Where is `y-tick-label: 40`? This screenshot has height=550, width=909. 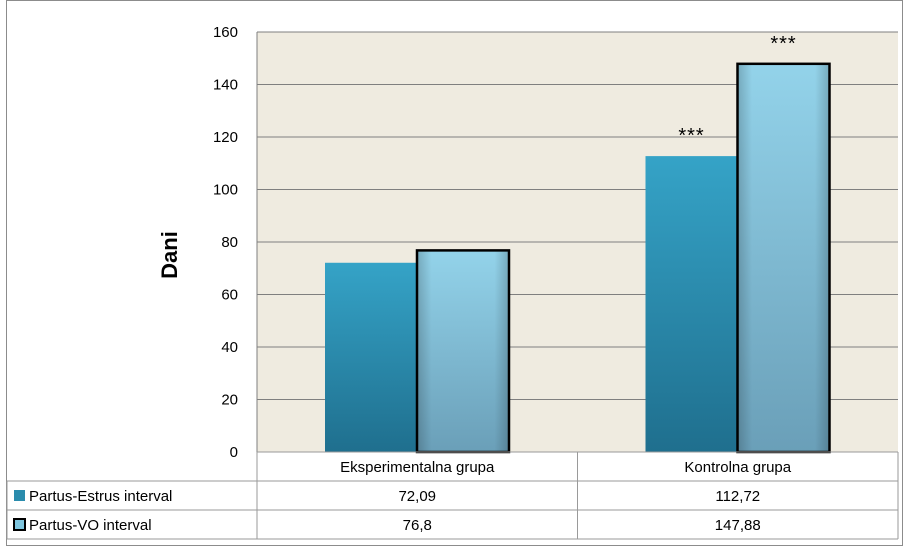
y-tick-label: 40 is located at coordinates (229, 347).